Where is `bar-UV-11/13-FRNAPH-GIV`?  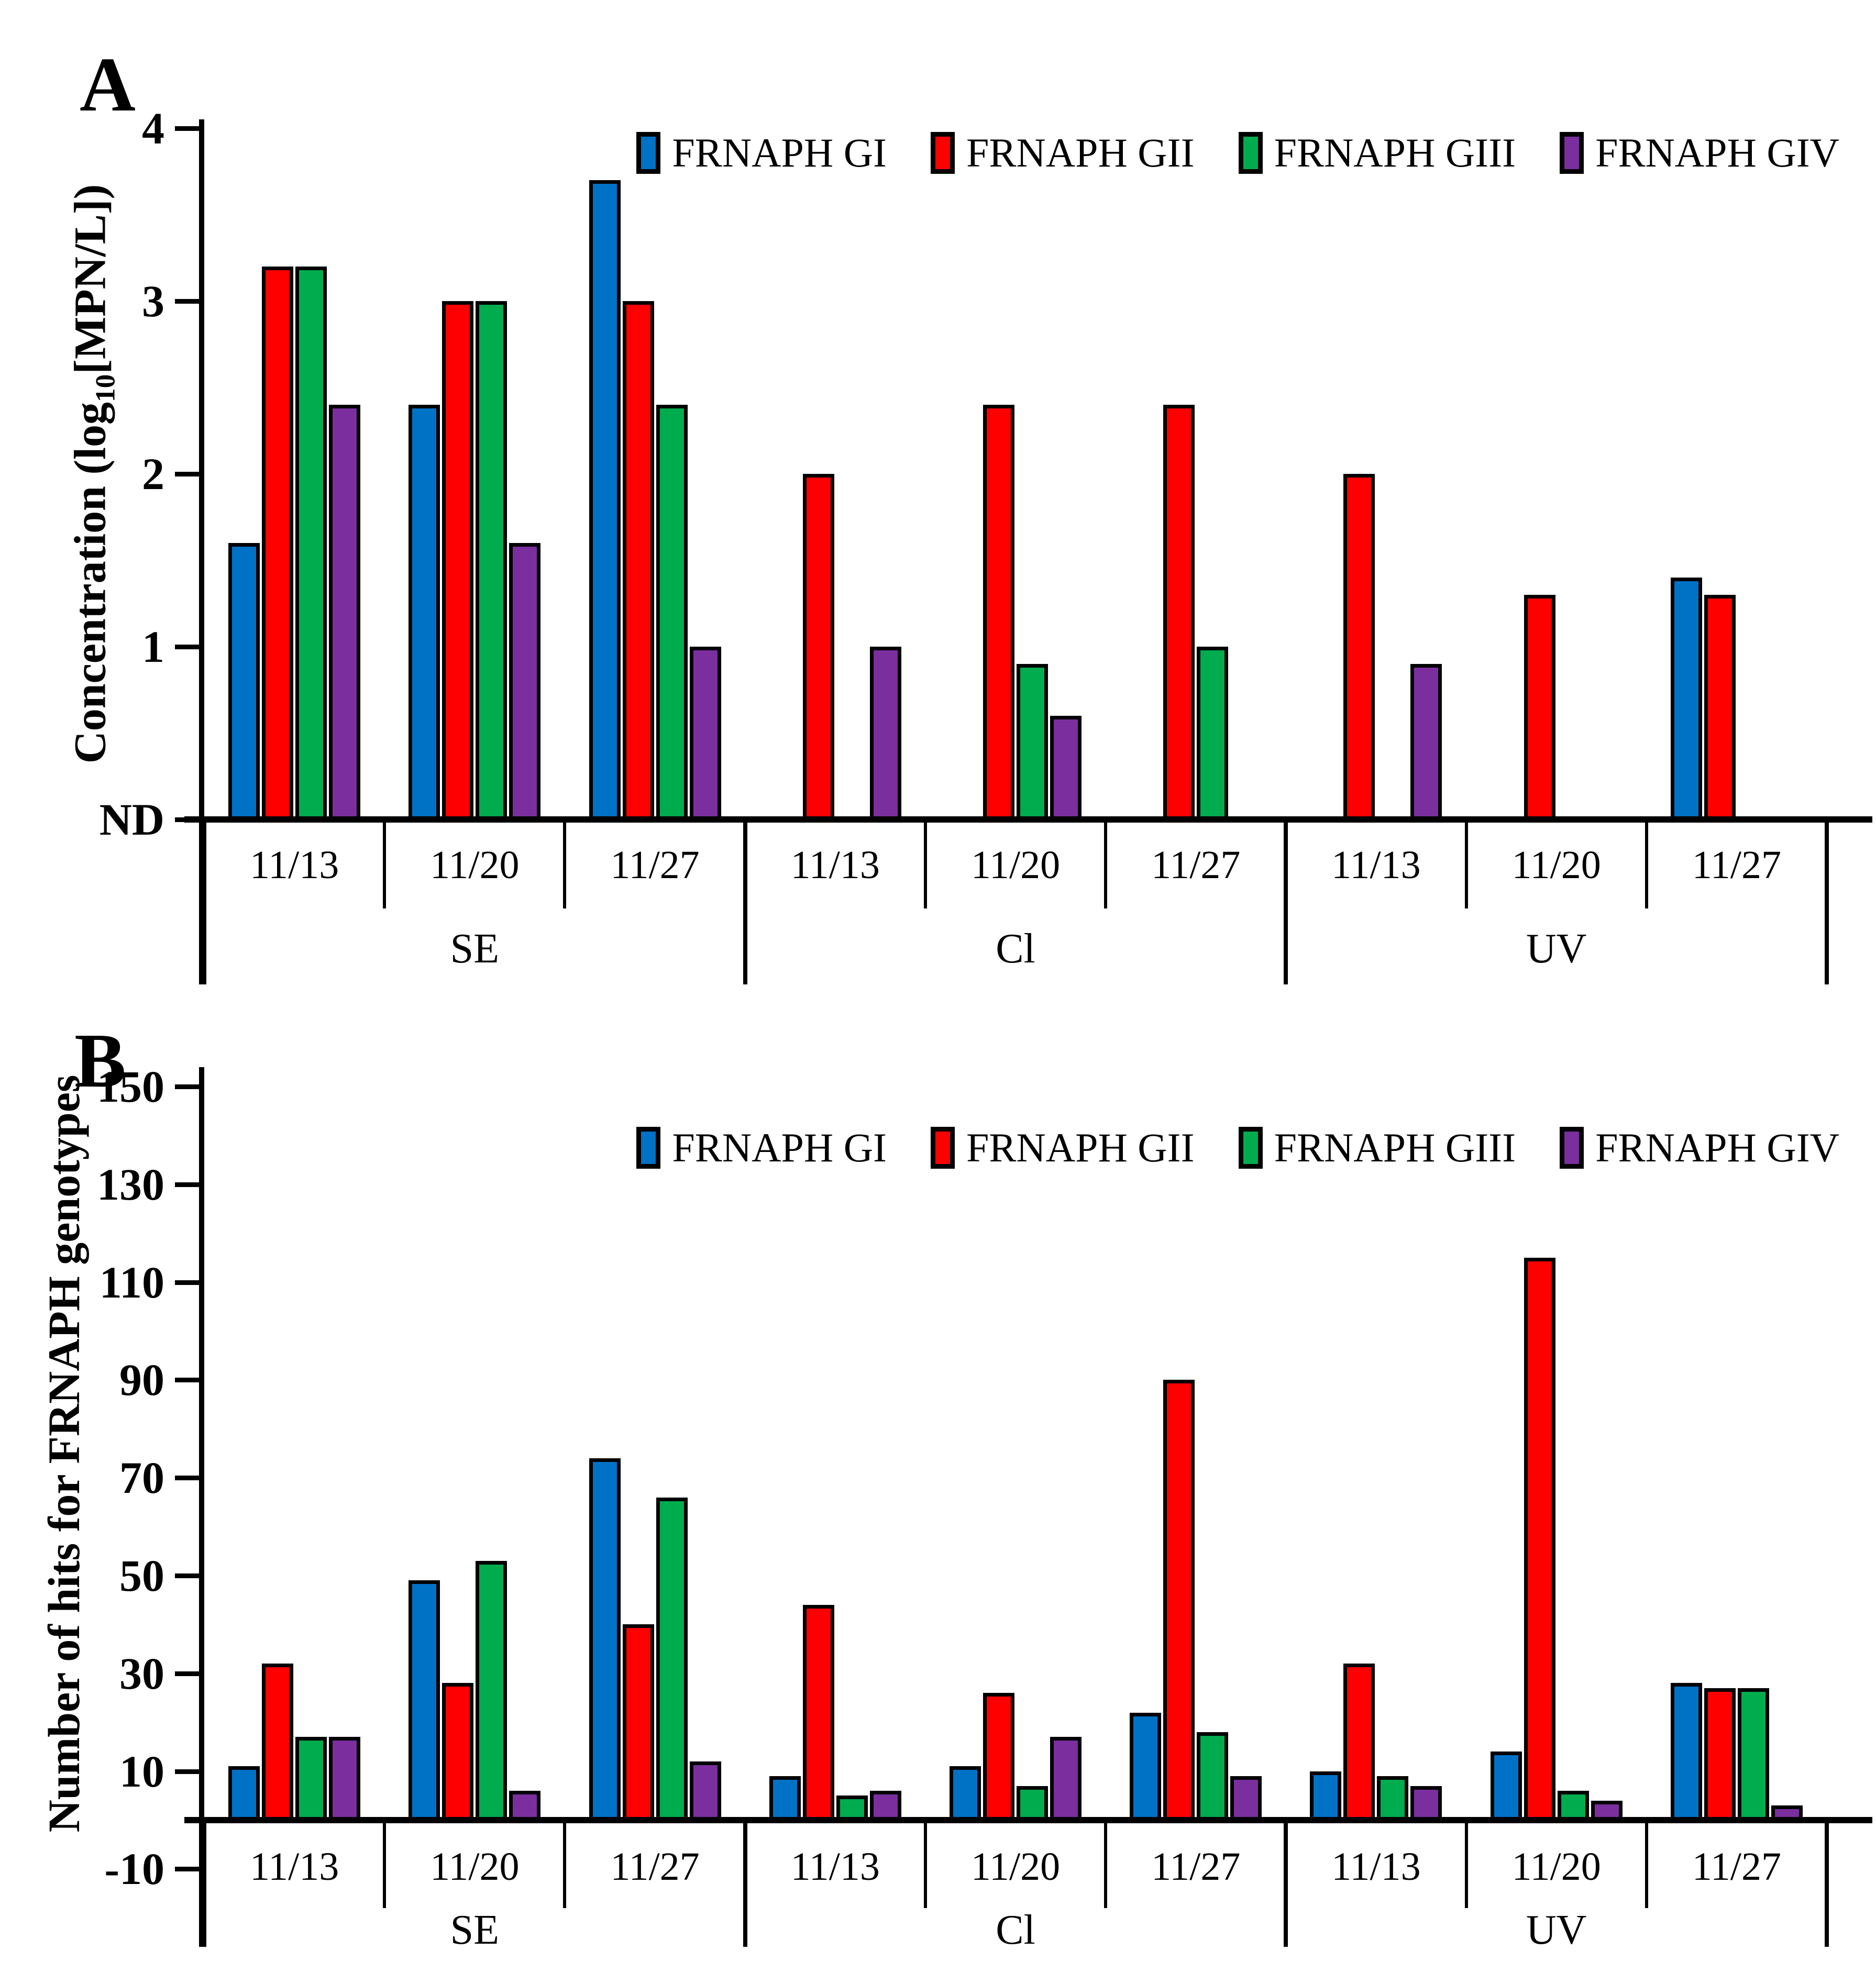 bar-UV-11/13-FRNAPH-GIV is located at coordinates (1426, 1805).